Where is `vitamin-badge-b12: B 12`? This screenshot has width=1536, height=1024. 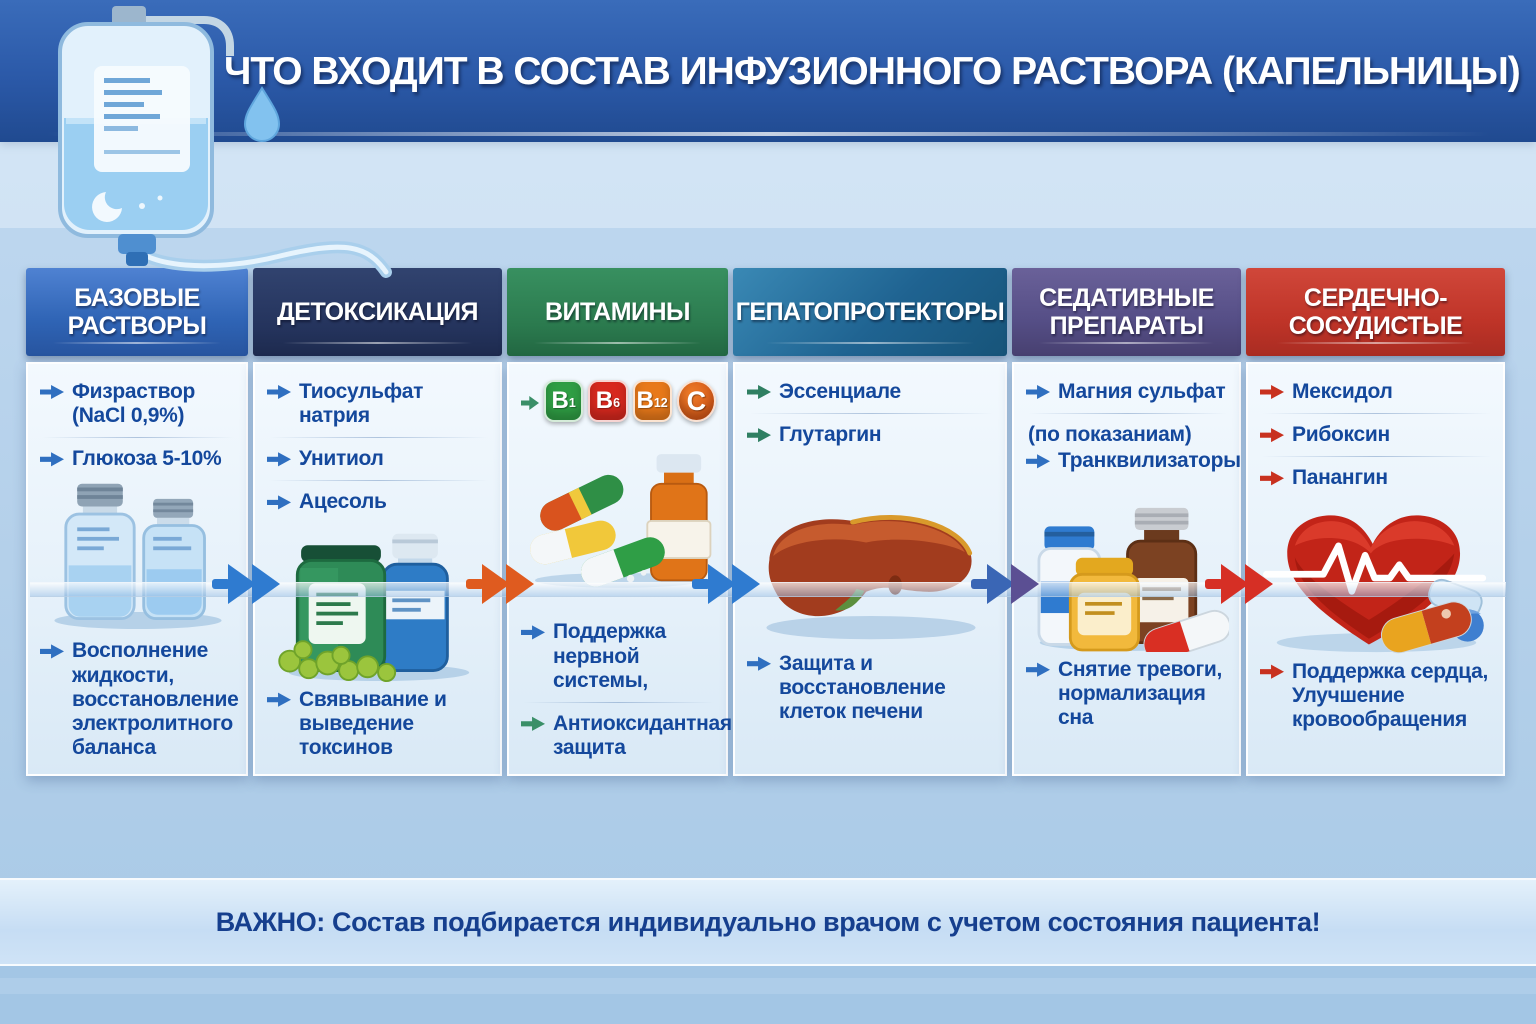
vitamin-badge-b12: B 12 is located at coordinates (652, 401).